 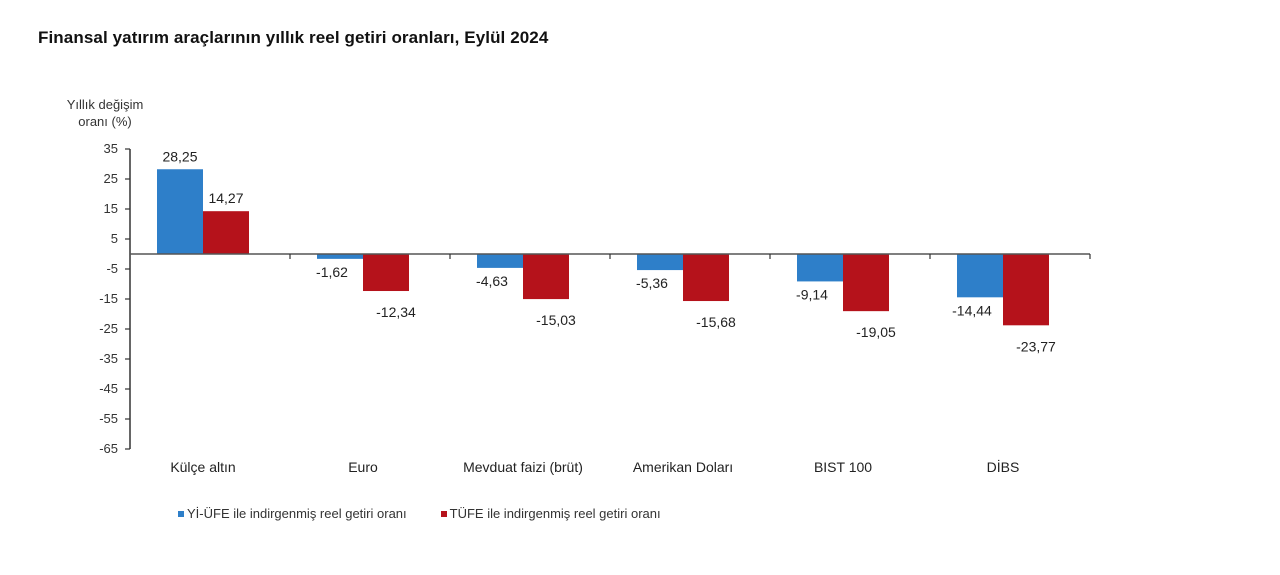 What do you see at coordinates (105, 113) in the screenshot?
I see `y-axis-label: Yıllık değişim oranı (%)` at bounding box center [105, 113].